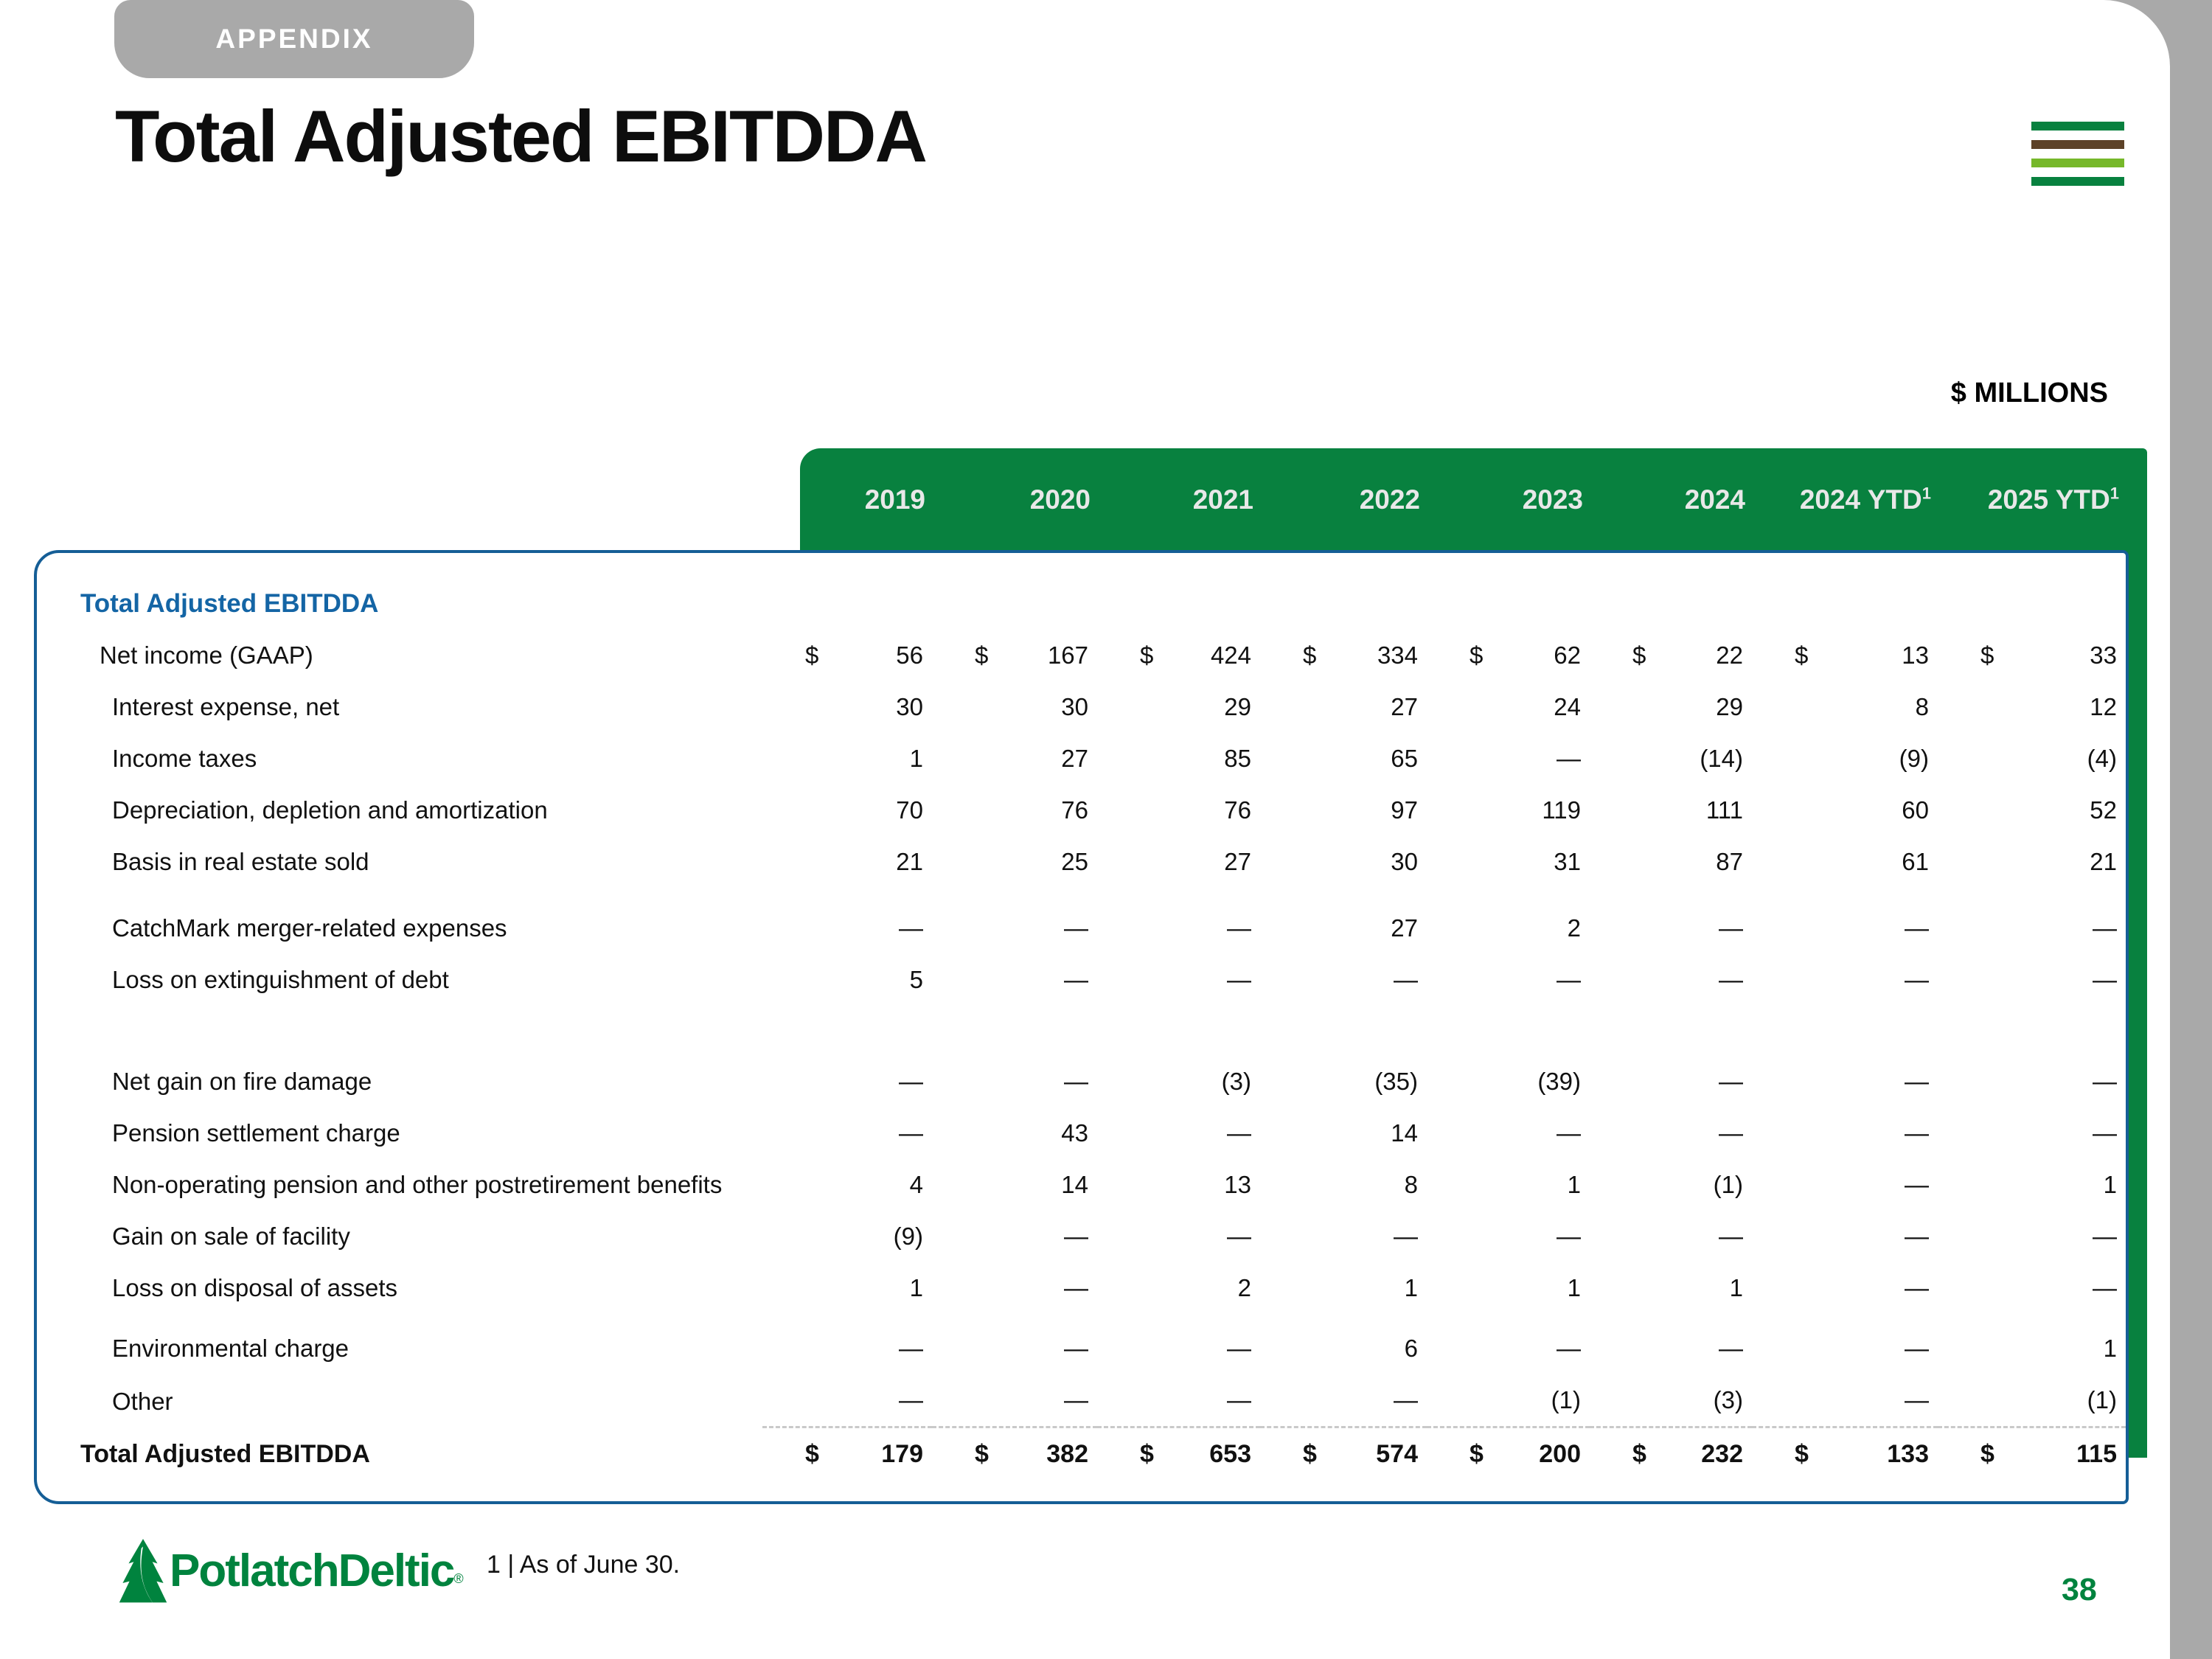 This screenshot has width=2212, height=1659. I want to click on cell-value: (3), so click(1236, 1081).